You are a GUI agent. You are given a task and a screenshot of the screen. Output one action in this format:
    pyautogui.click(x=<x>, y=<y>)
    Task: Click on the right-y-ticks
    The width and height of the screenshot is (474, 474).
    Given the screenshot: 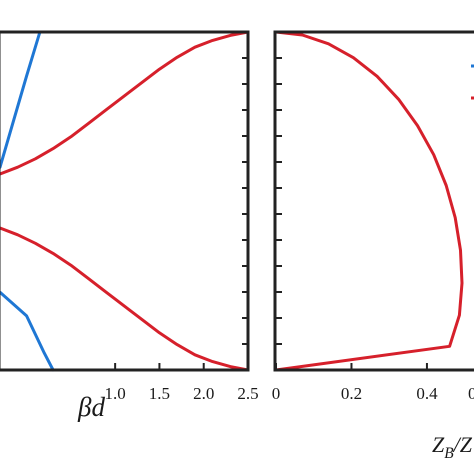 What is the action you would take?
    pyautogui.click(x=279, y=201)
    